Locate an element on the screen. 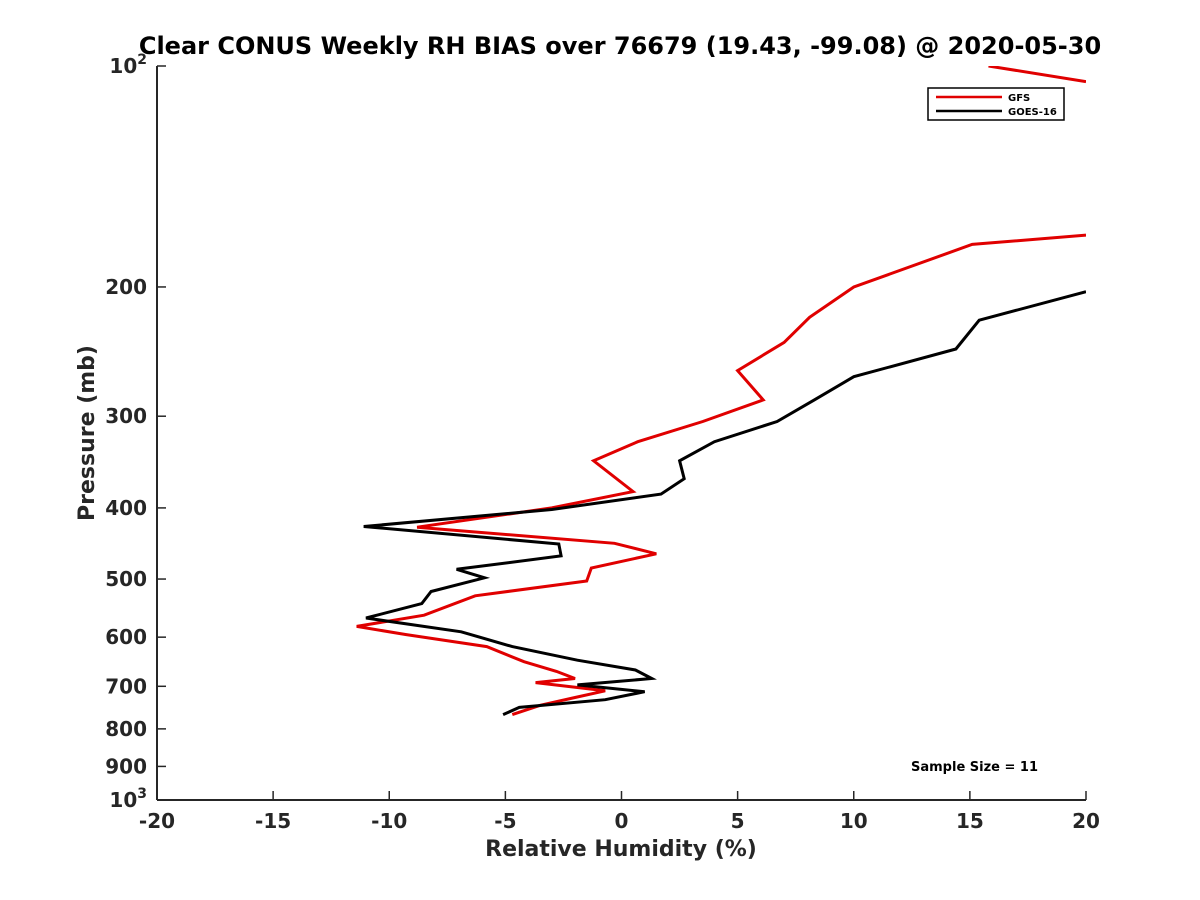 The height and width of the screenshot is (900, 1200). x-tick-label: 20 is located at coordinates (1086, 821).